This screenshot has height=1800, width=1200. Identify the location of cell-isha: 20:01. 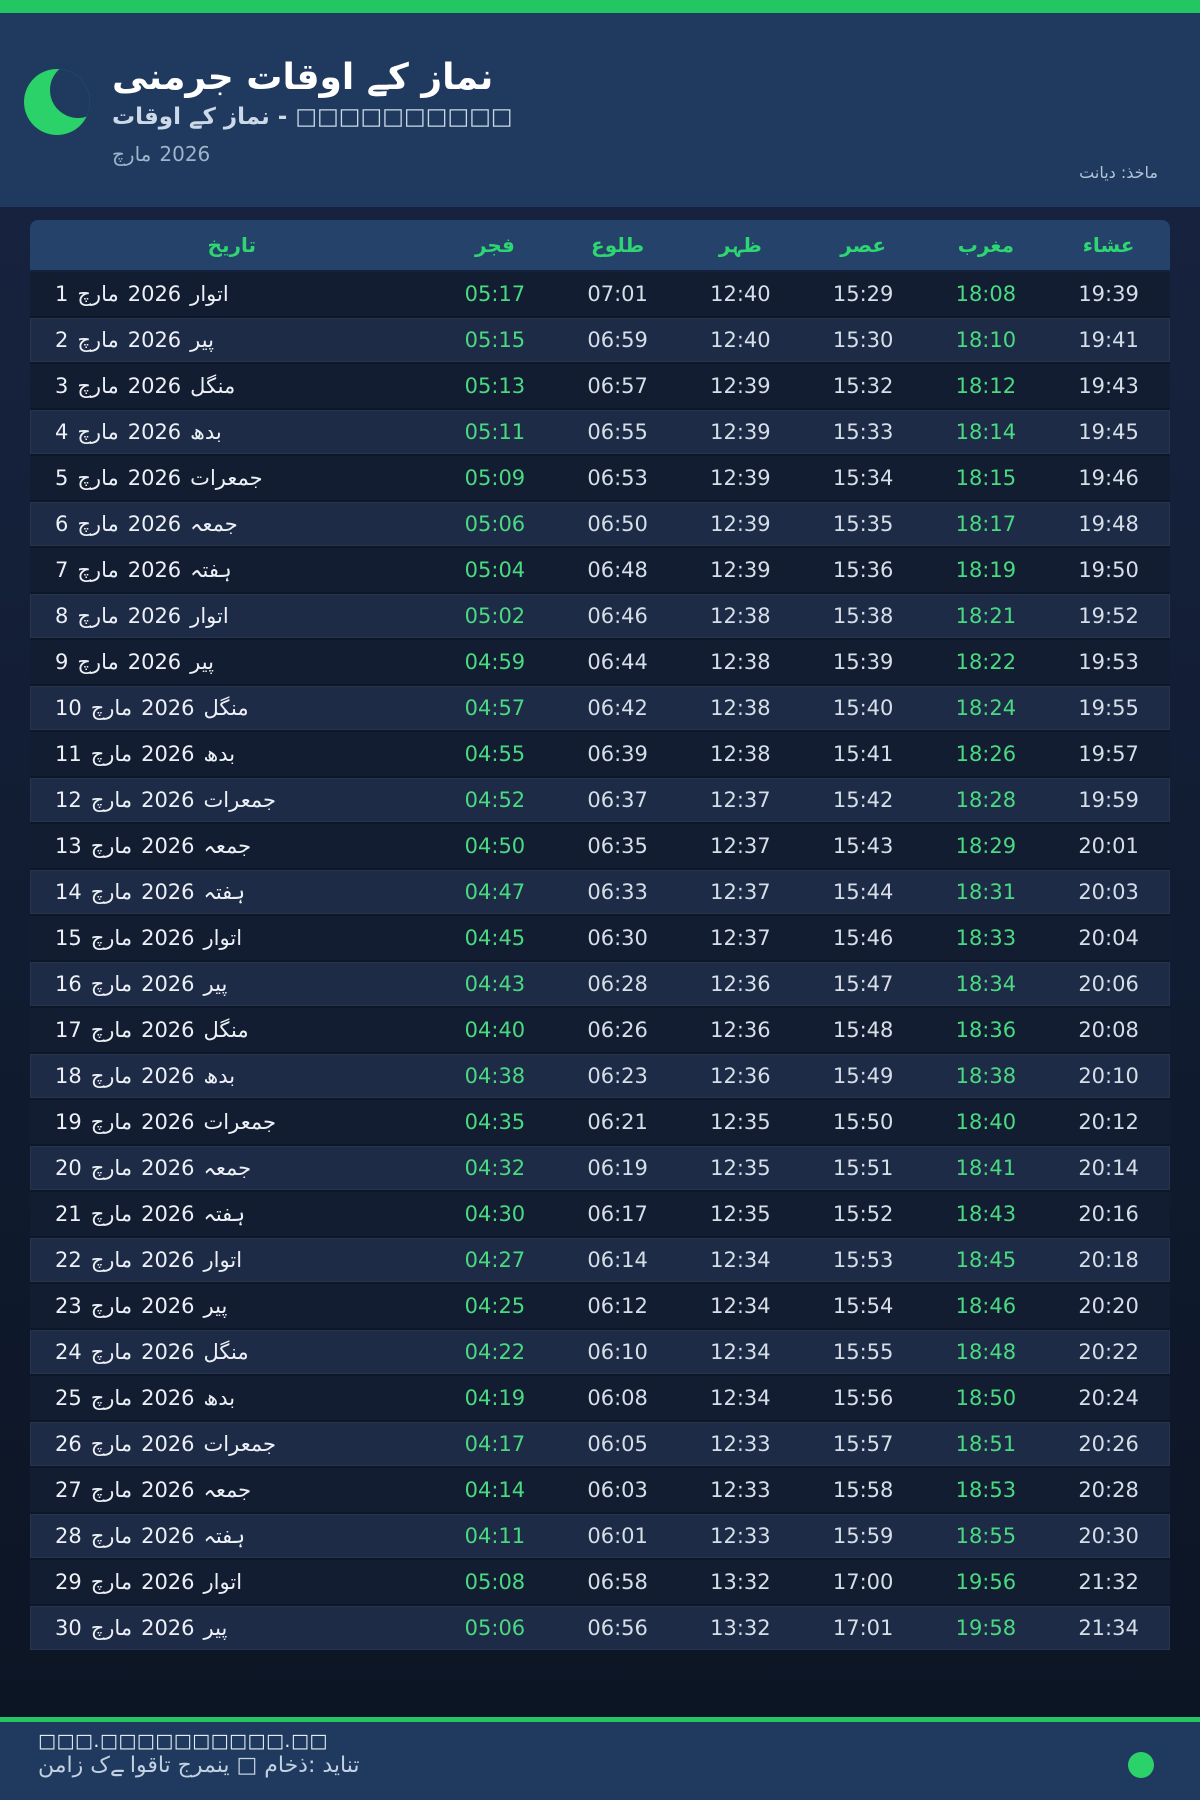
(1108, 846).